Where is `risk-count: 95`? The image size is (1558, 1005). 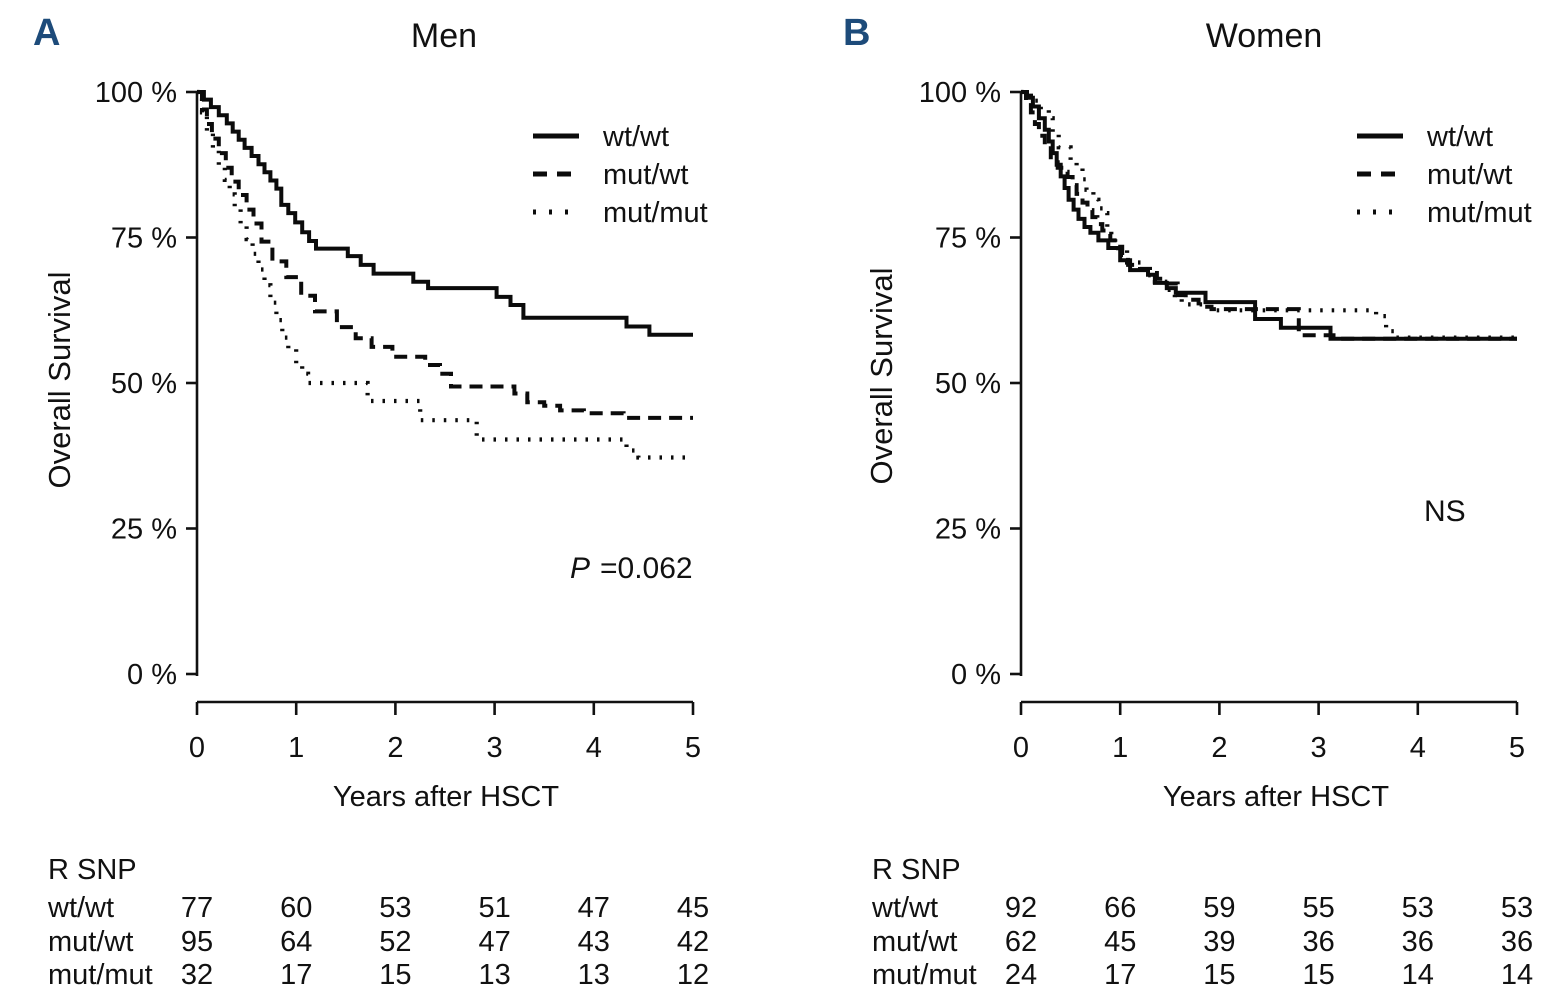
risk-count: 95 is located at coordinates (197, 942).